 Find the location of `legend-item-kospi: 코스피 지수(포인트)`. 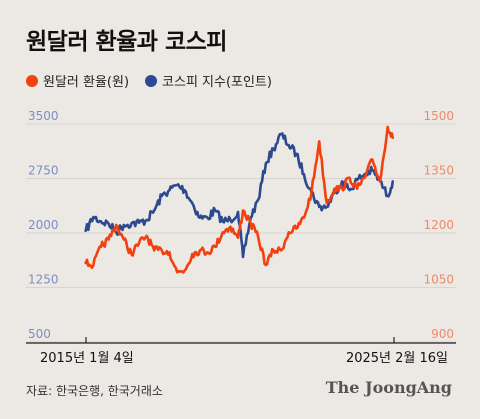

legend-item-kospi: 코스피 지수(포인트) is located at coordinates (208, 80).